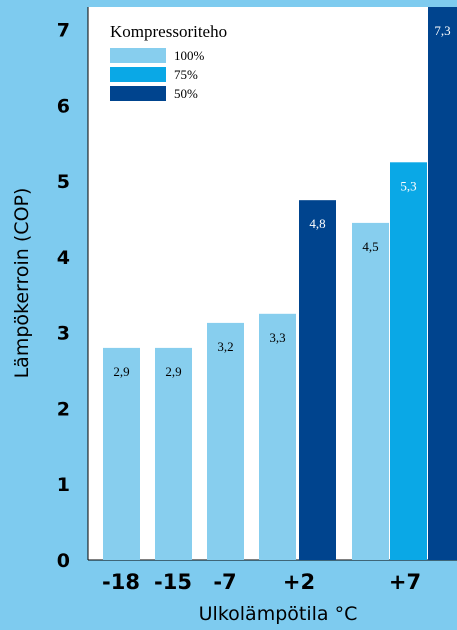  Describe the element at coordinates (408, 361) in the screenshot. I see `bar-+7-75%` at that location.